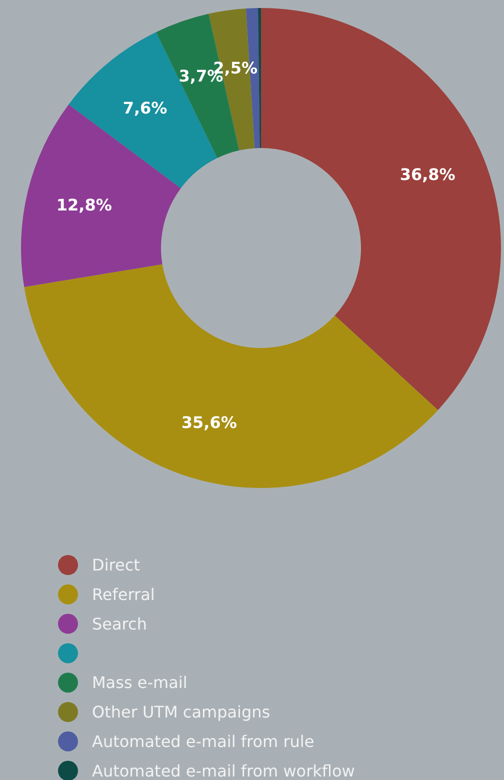 The height and width of the screenshot is (780, 504). What do you see at coordinates (203, 741) in the screenshot?
I see `legend-label: Automated e-mail from rule` at bounding box center [203, 741].